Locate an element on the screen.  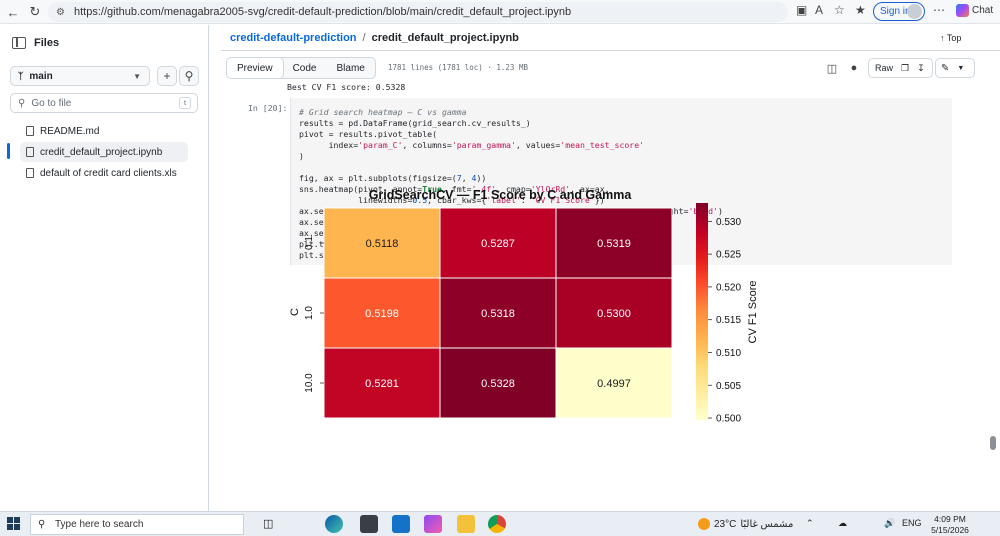
colorbar-label: CV F1 Score is located at coordinates (753, 312).